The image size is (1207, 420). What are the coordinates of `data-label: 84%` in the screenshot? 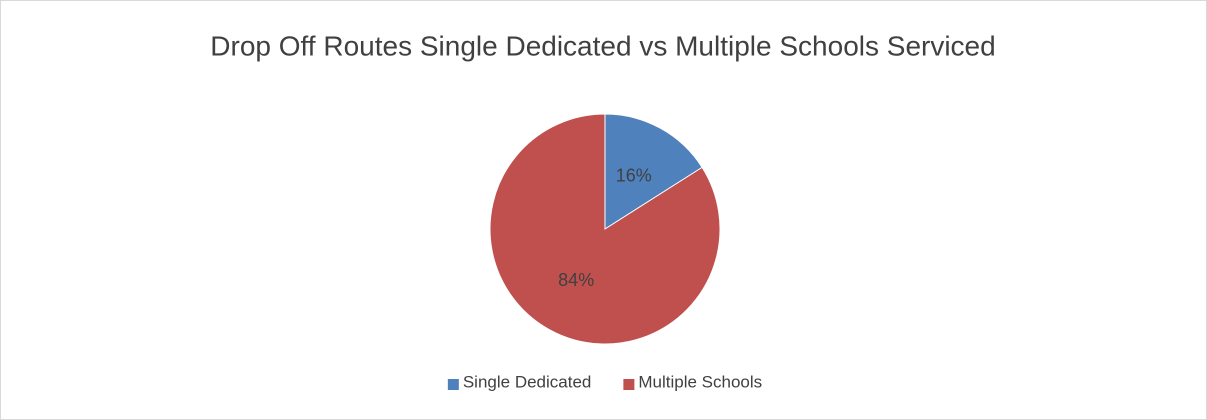 It's located at (576, 280).